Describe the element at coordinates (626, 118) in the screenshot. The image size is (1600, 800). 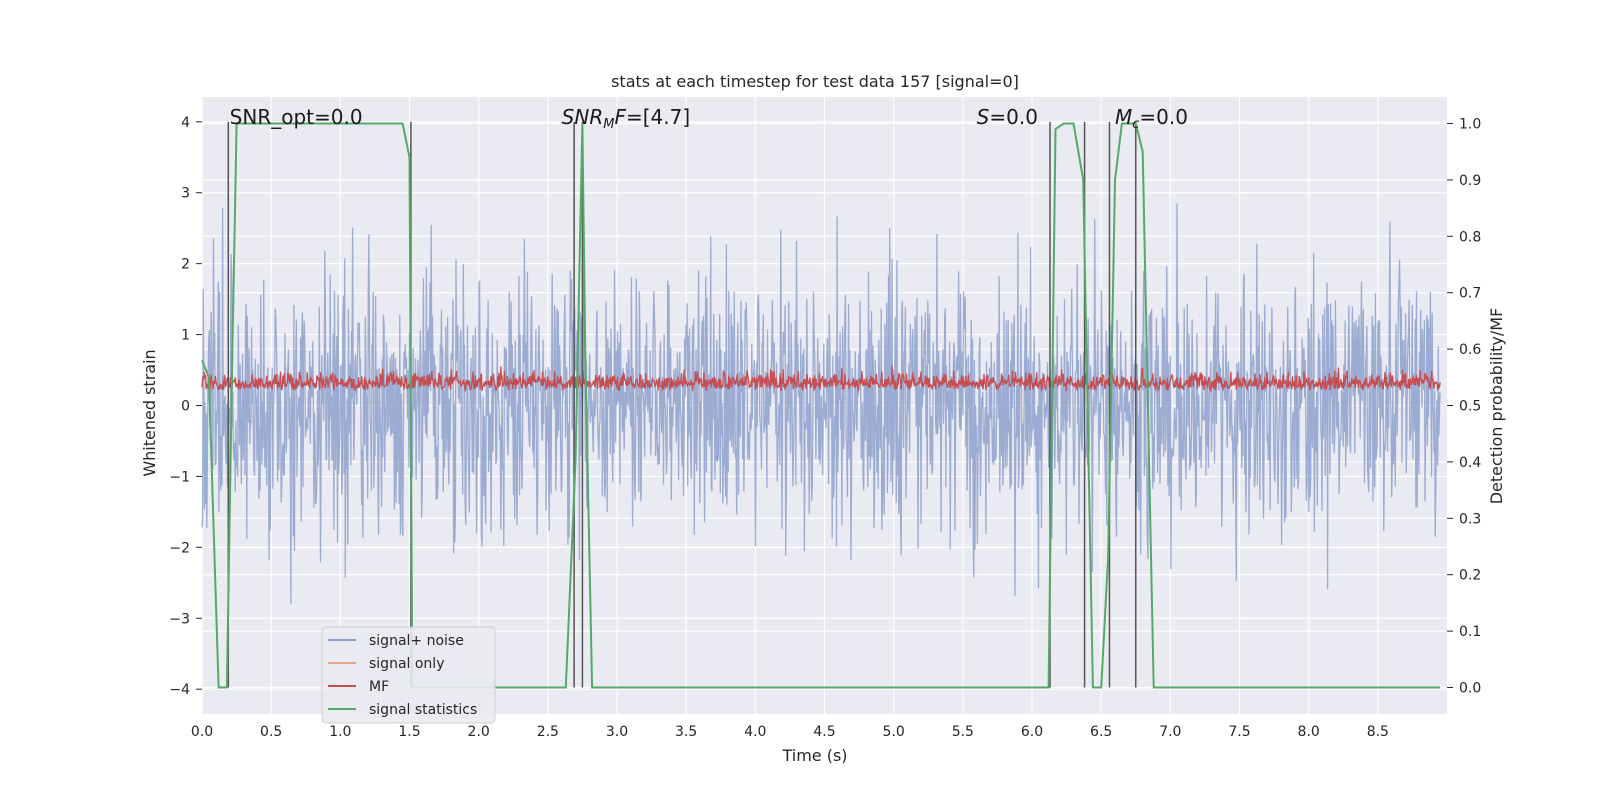
I see `annotation-label: SNRMF=[4.7]` at that location.